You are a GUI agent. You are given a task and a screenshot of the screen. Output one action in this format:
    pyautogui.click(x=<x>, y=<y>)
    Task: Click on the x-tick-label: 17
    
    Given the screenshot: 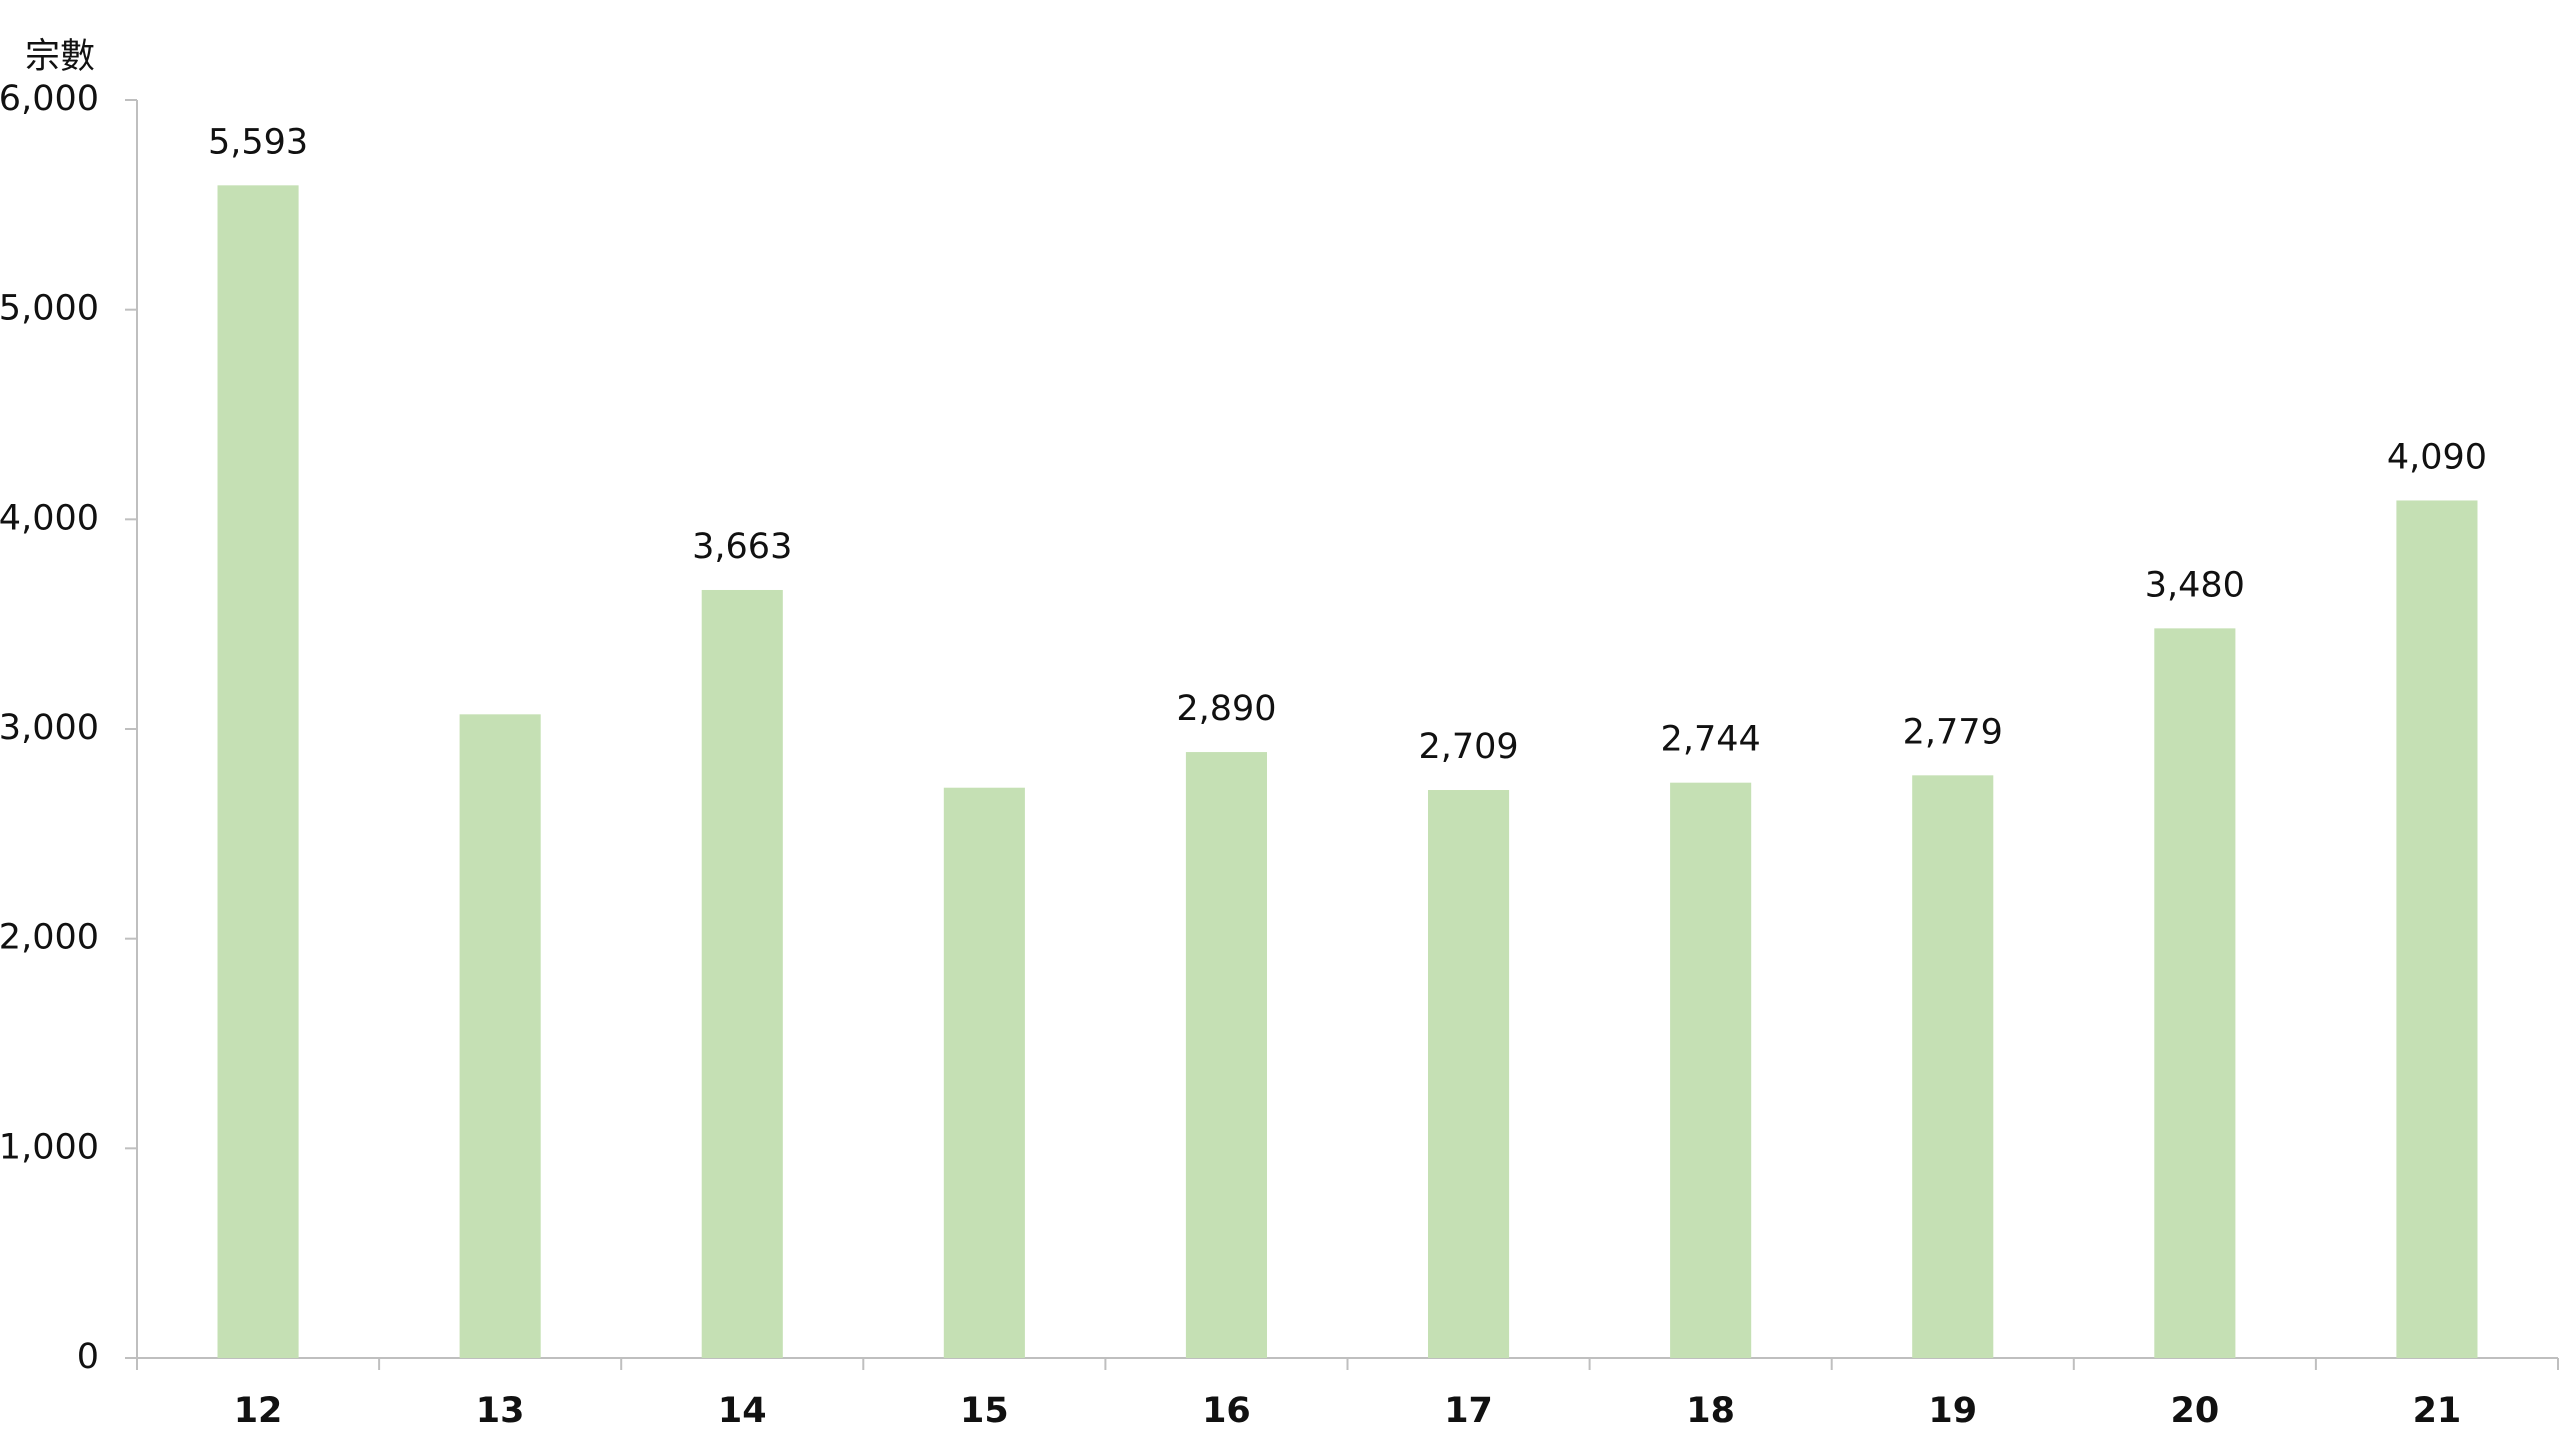 What is the action you would take?
    pyautogui.click(x=1468, y=1411)
    